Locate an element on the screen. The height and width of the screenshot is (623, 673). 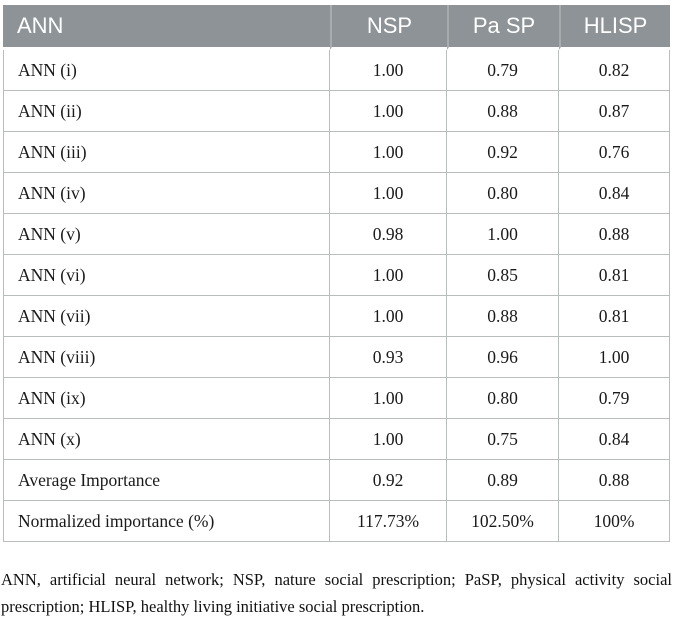
value-cell: 0.87 is located at coordinates (614, 111).